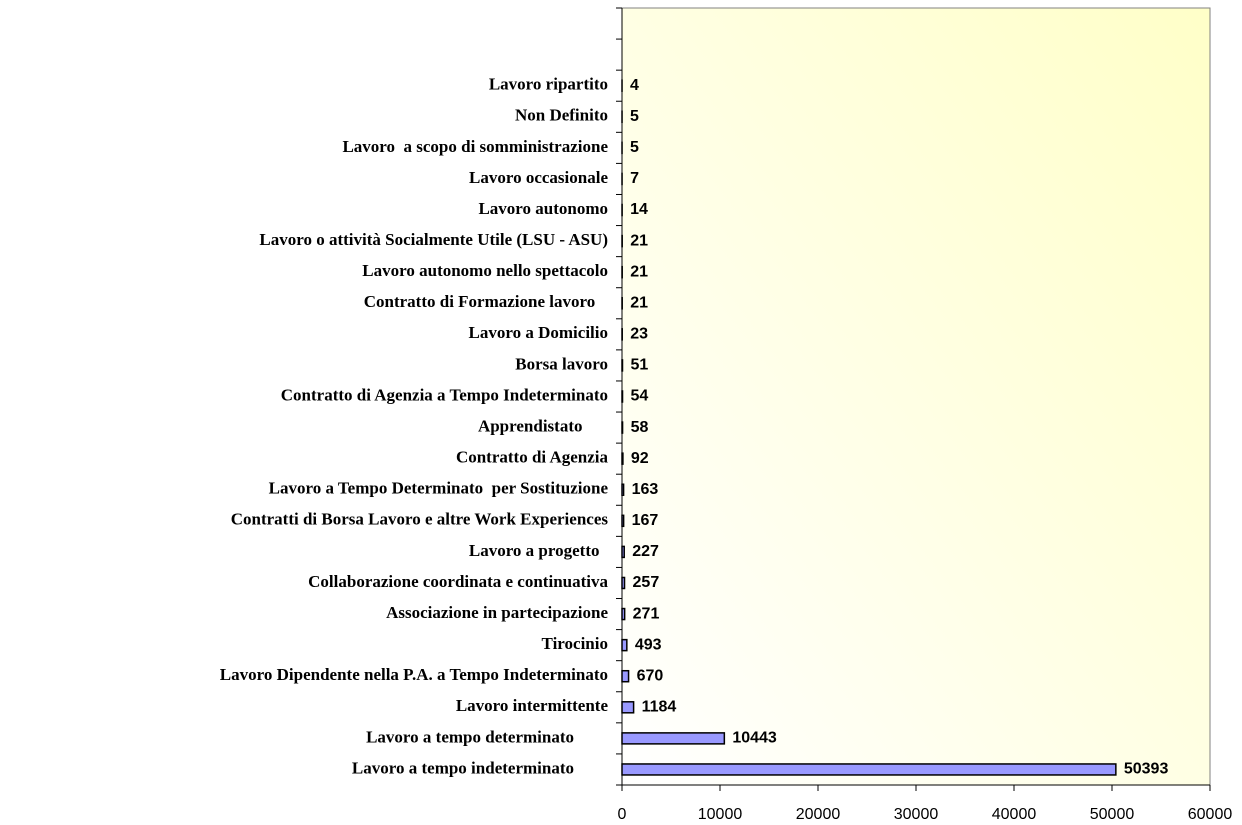  Describe the element at coordinates (575, 643) in the screenshot. I see `category-label: Tirocinio` at that location.